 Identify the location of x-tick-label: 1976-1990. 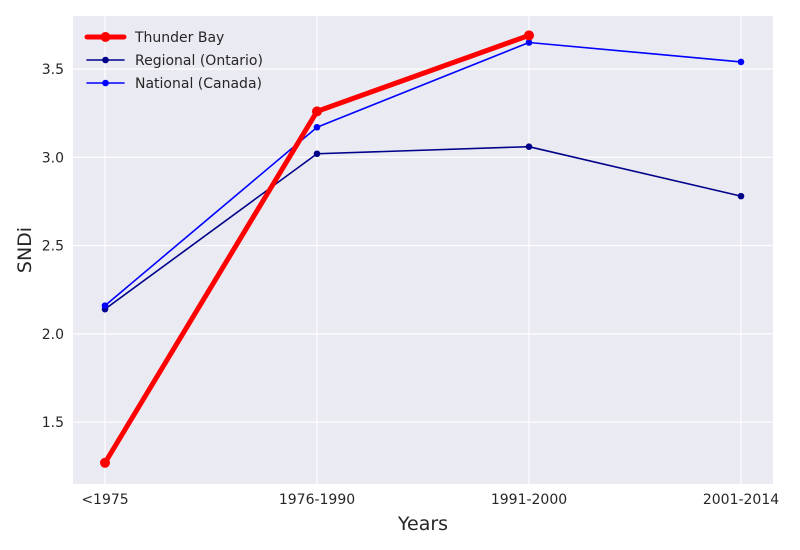
(317, 500).